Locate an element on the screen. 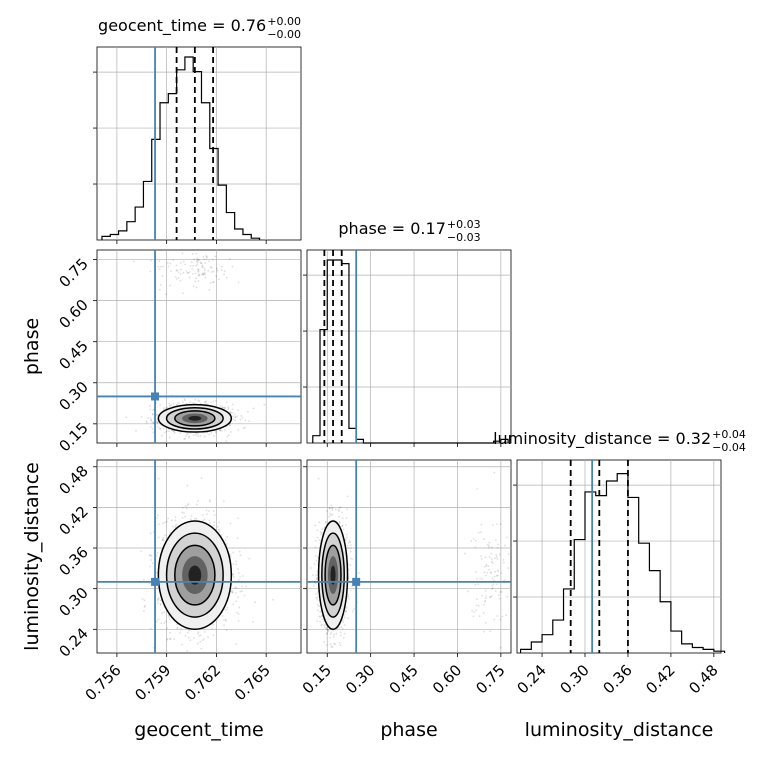  title-text: luminosity_distance = 0.32 is located at coordinates (602, 439).